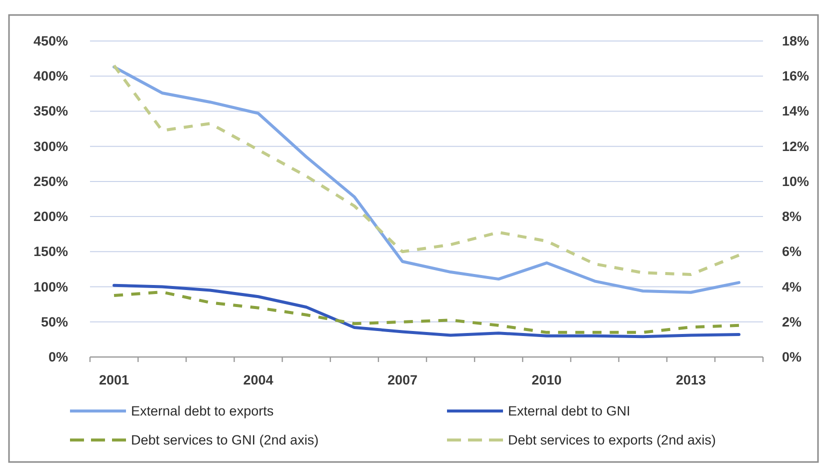 This screenshot has width=821, height=466. Describe the element at coordinates (691, 380) in the screenshot. I see `x-tick-label: 2013` at that location.